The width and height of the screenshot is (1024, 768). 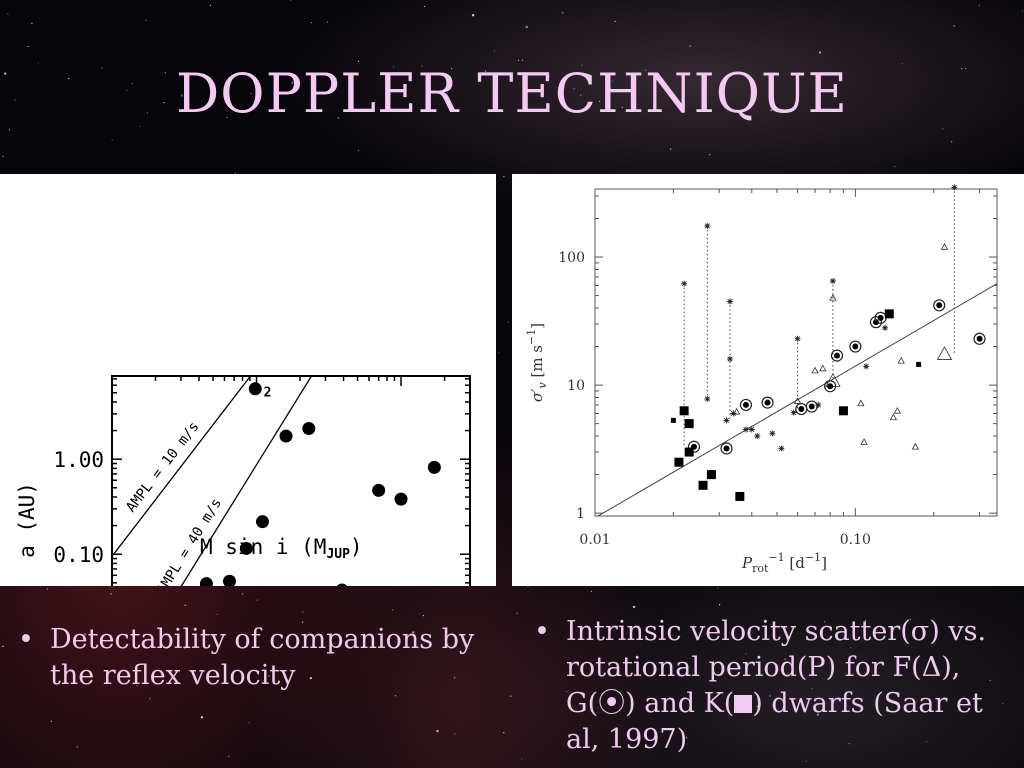 What do you see at coordinates (571, 258) in the screenshot?
I see `y-tick-label: 100` at bounding box center [571, 258].